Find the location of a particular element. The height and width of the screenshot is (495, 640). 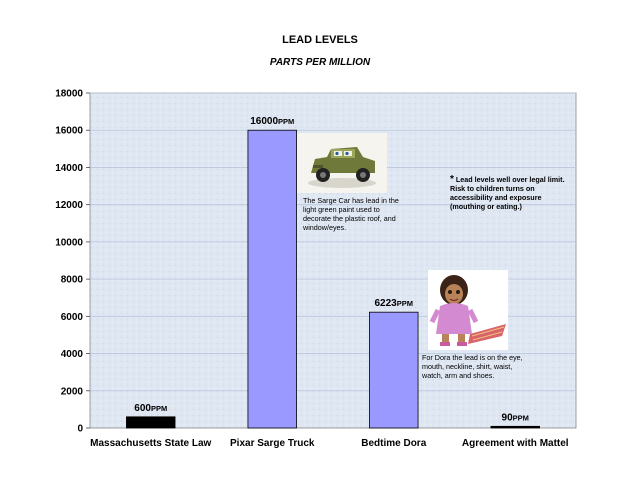

chart-subtitle: PARTS PER MILLION is located at coordinates (320, 62).